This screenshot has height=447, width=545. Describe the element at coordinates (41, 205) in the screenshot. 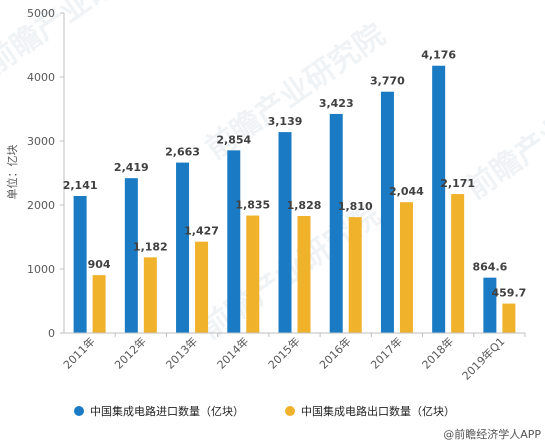

I see `y-tick-label: 2000` at that location.